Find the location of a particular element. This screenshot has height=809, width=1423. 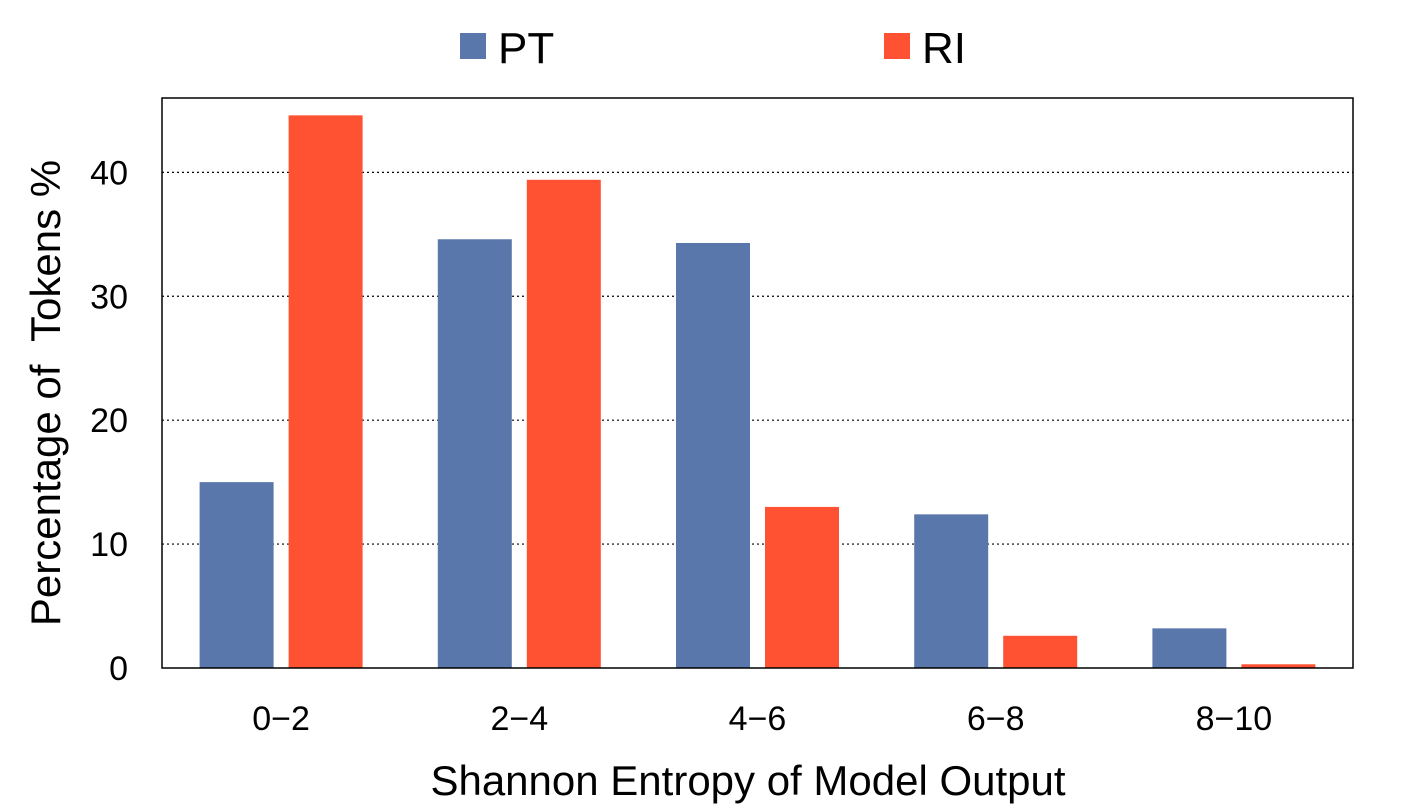

x-tick-label: 2−4 is located at coordinates (519, 719).